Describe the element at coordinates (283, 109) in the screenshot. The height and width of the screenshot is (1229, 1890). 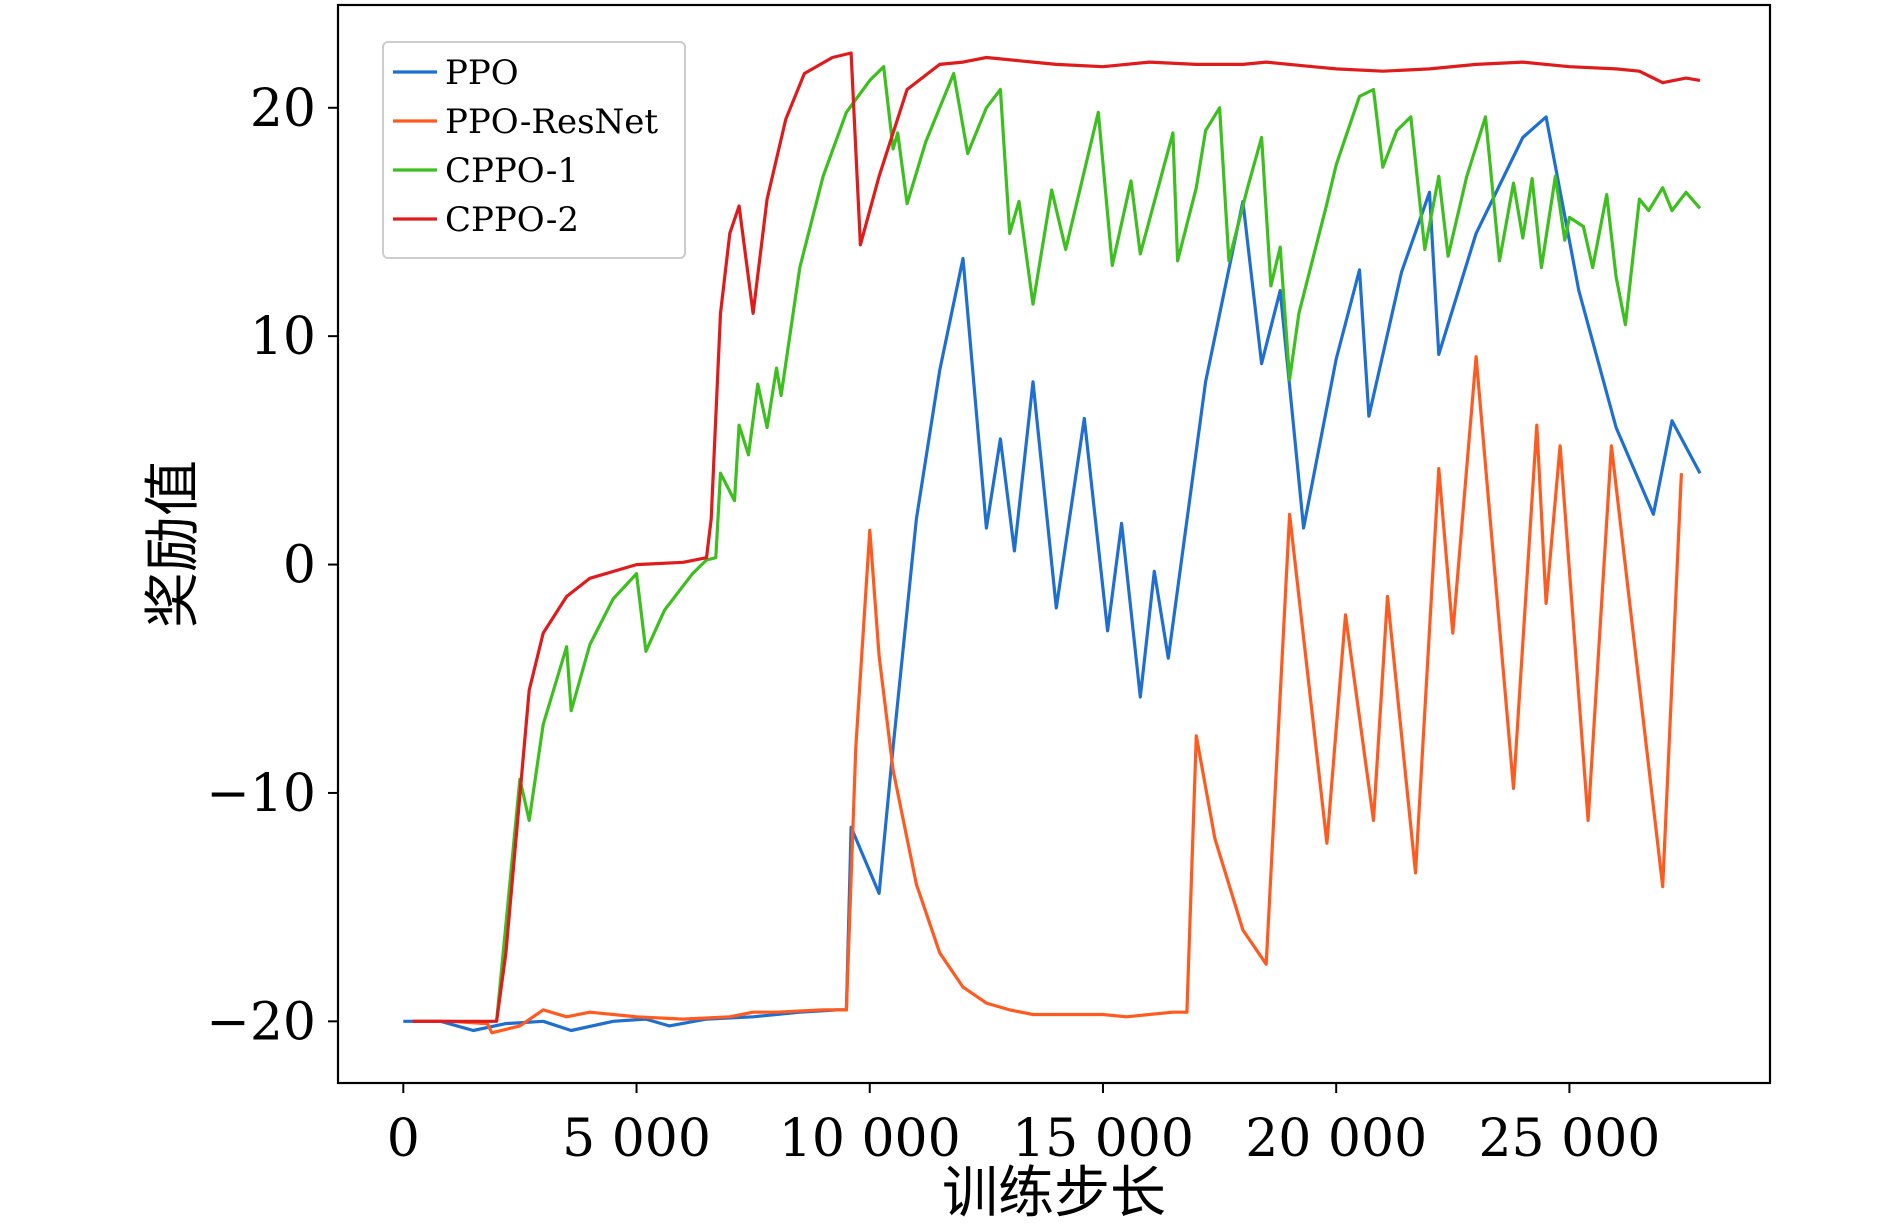
I see `y-tick-label: 20` at that location.